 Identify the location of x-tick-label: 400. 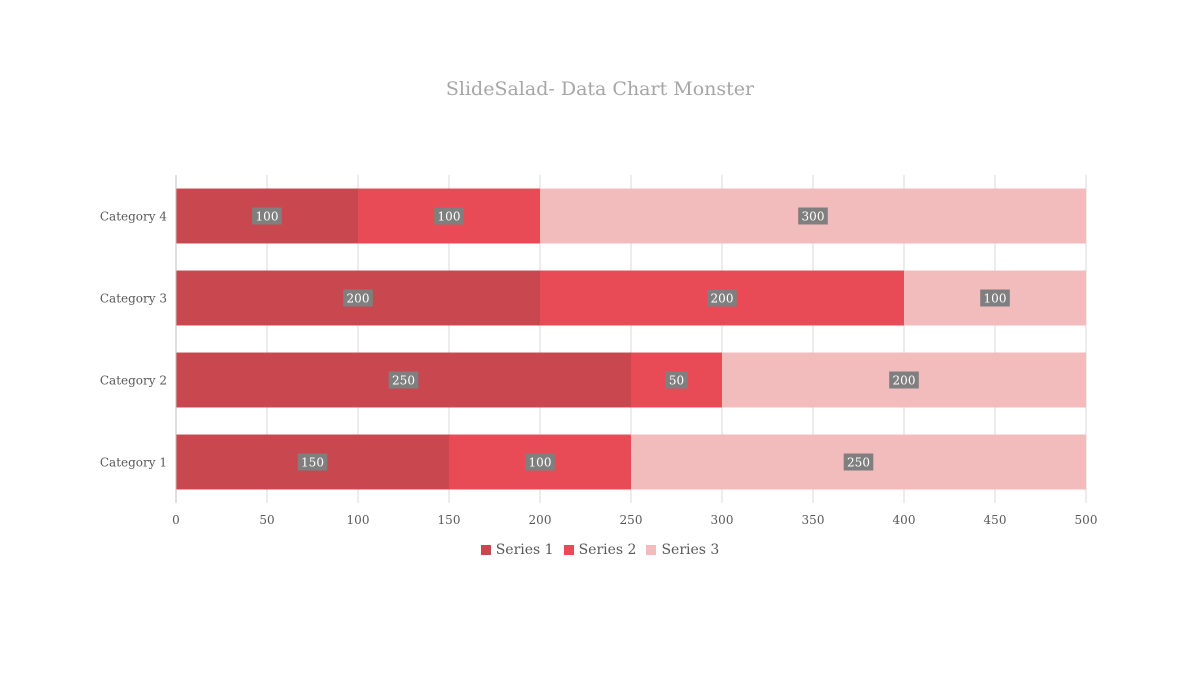
(904, 520).